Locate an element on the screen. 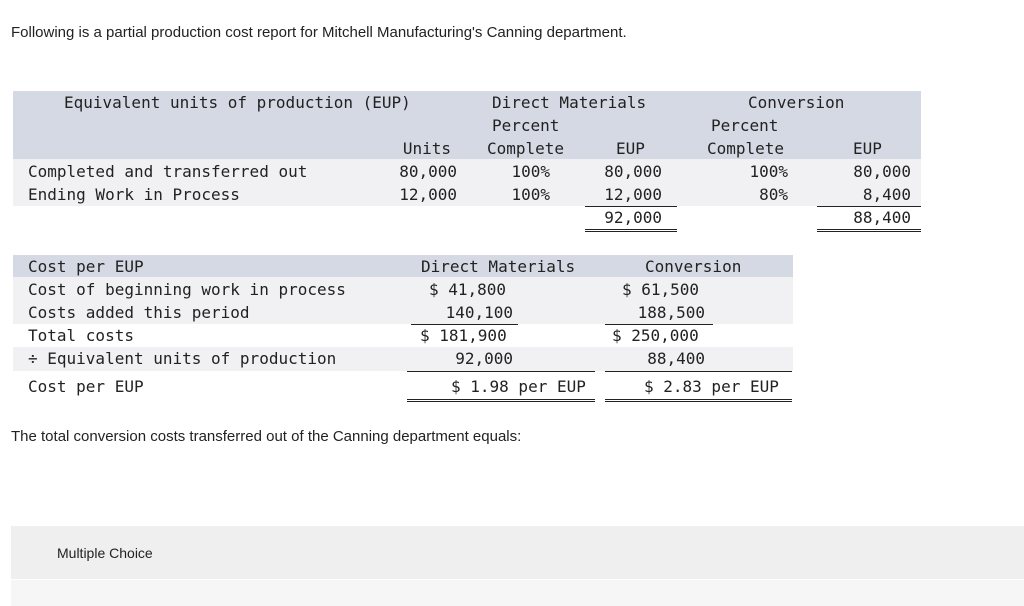 This screenshot has height=606, width=1024. cost-row-dm: $ 1.98 per EUP is located at coordinates (518, 386).